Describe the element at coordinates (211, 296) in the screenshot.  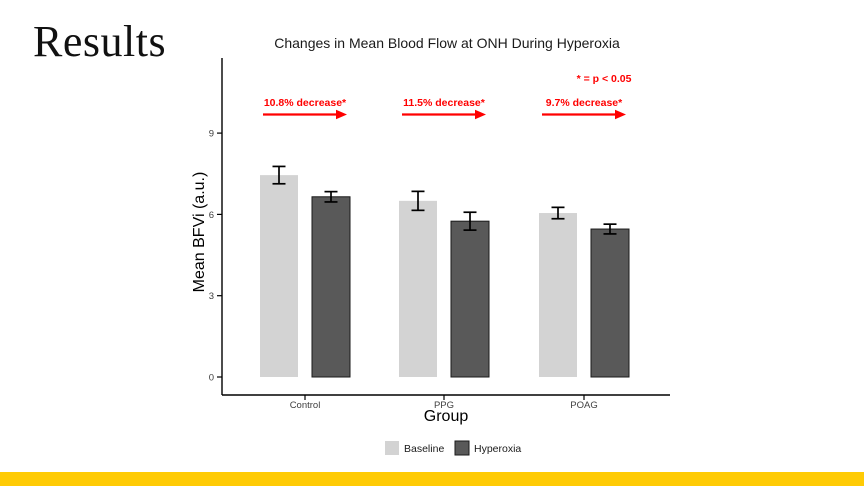
I see `y-tick-label: 3` at that location.